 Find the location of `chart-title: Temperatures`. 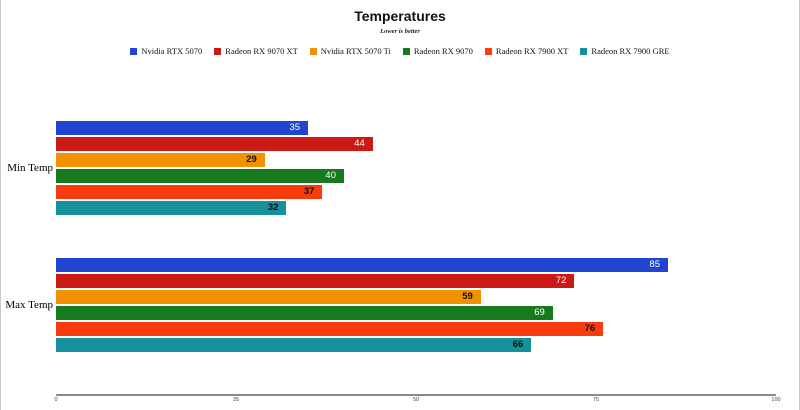

chart-title: Temperatures is located at coordinates (400, 16).